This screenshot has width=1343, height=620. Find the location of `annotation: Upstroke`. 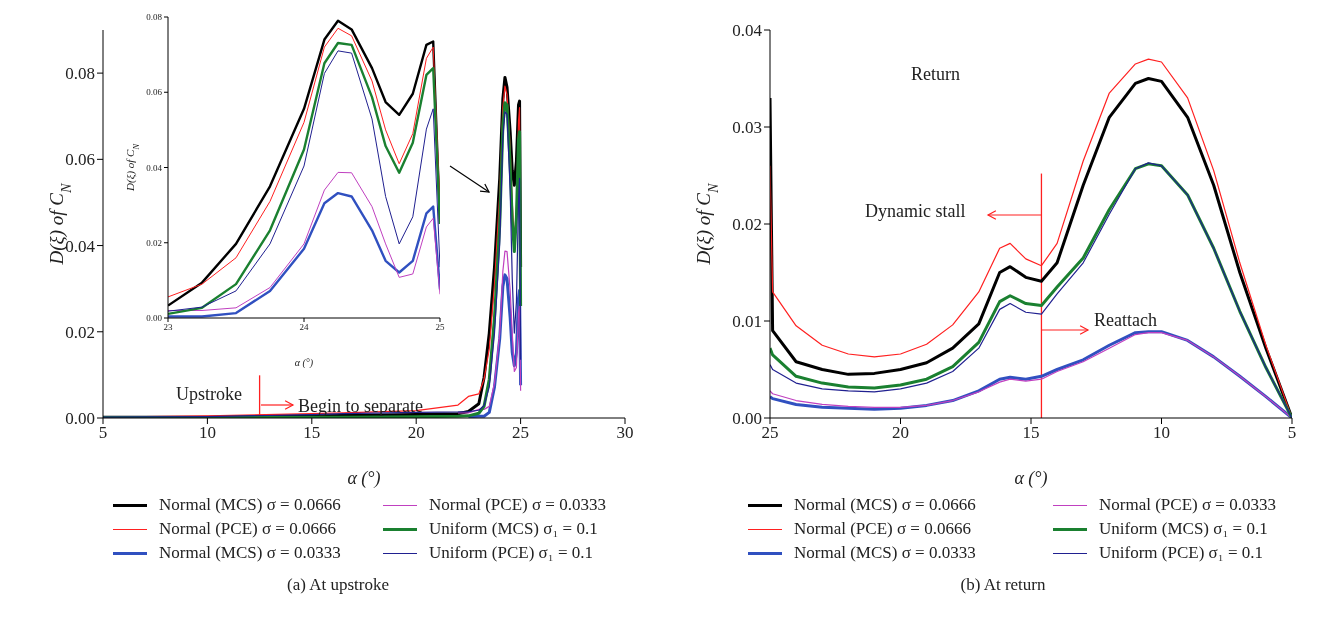

annotation: Upstroke is located at coordinates (209, 394).